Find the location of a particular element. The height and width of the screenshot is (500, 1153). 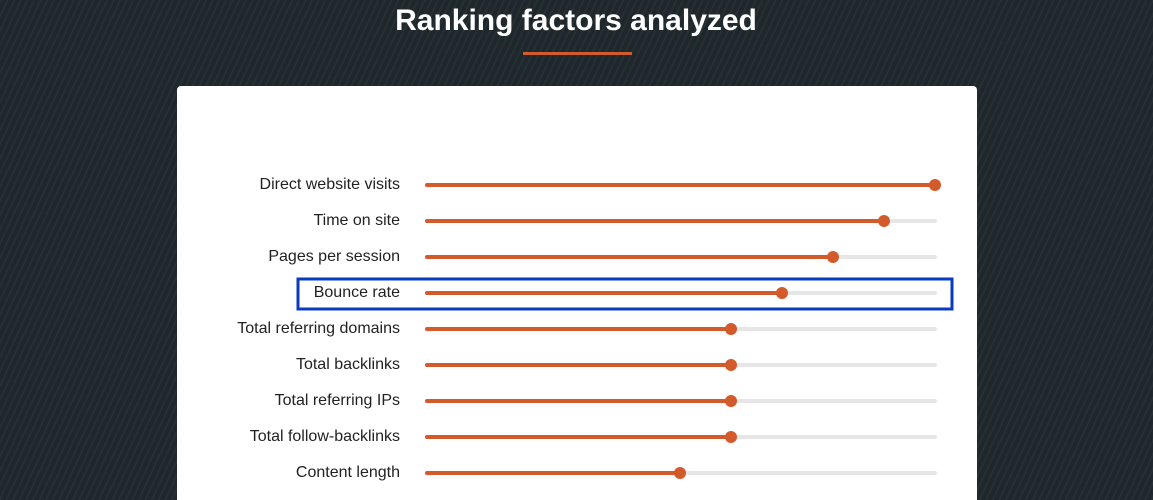

category-label: Bounce rate is located at coordinates (357, 292).